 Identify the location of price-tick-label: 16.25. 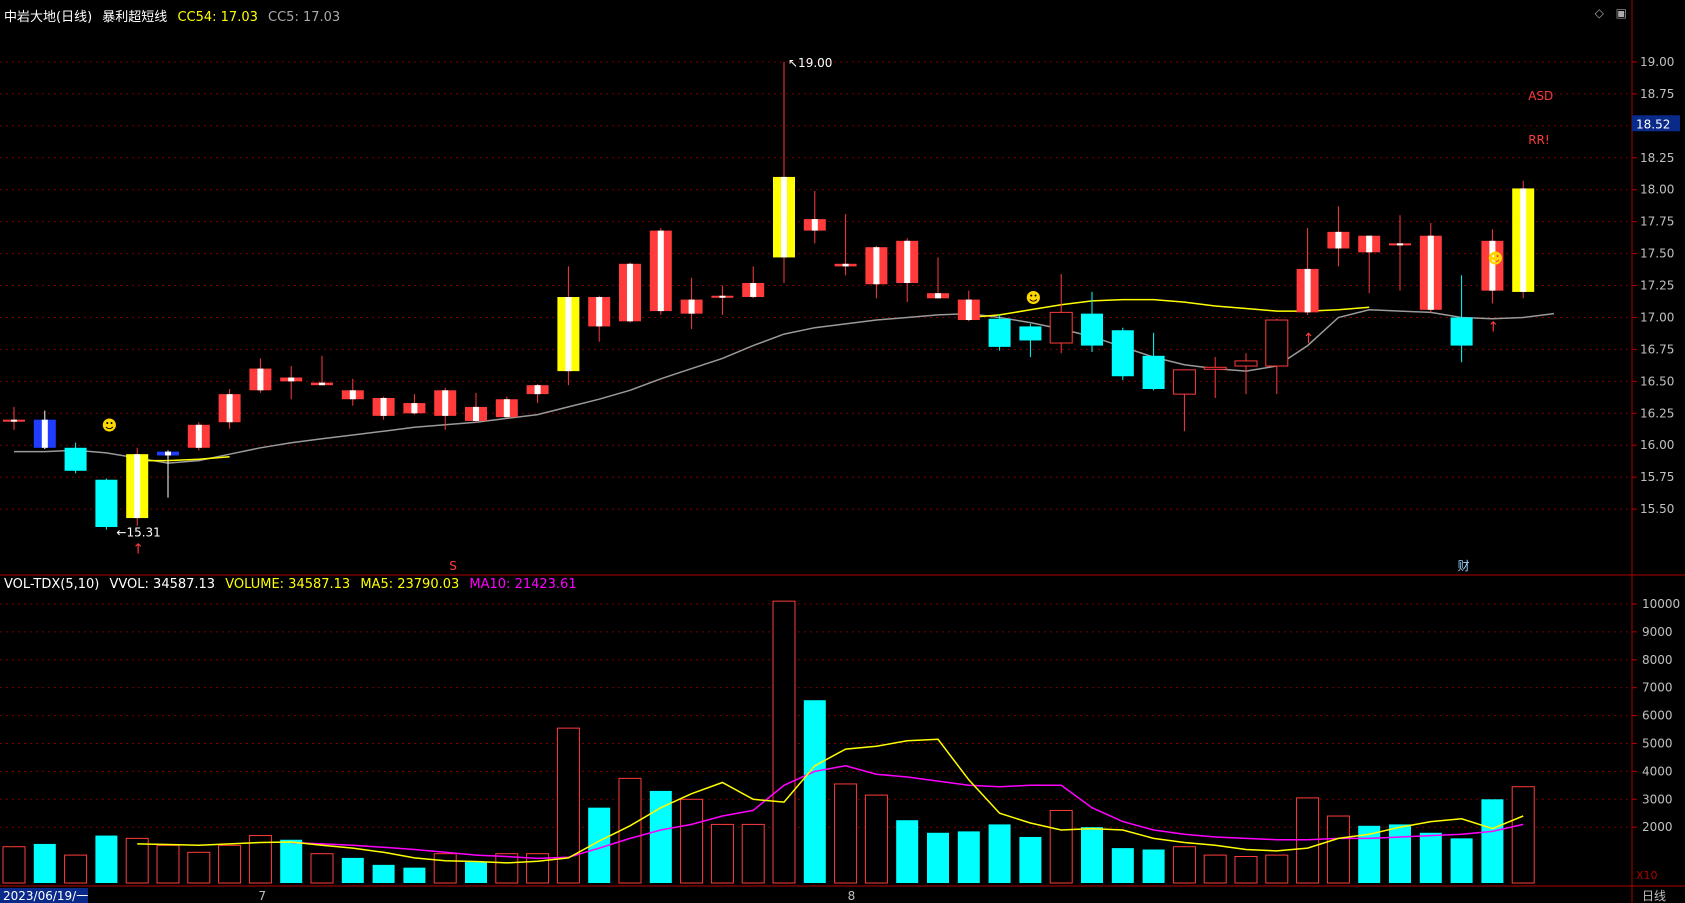
(1657, 413).